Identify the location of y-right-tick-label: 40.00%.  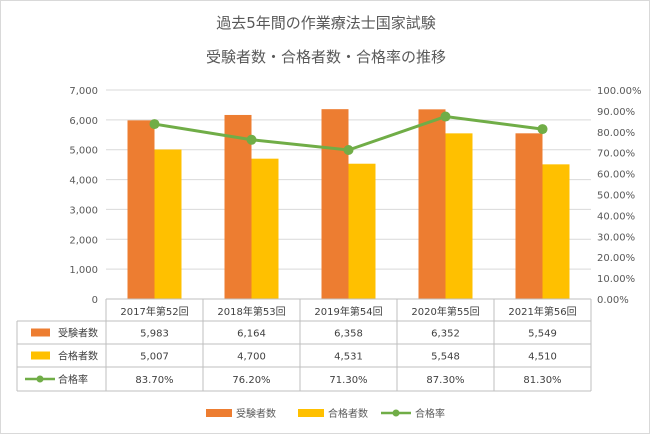
(616, 216).